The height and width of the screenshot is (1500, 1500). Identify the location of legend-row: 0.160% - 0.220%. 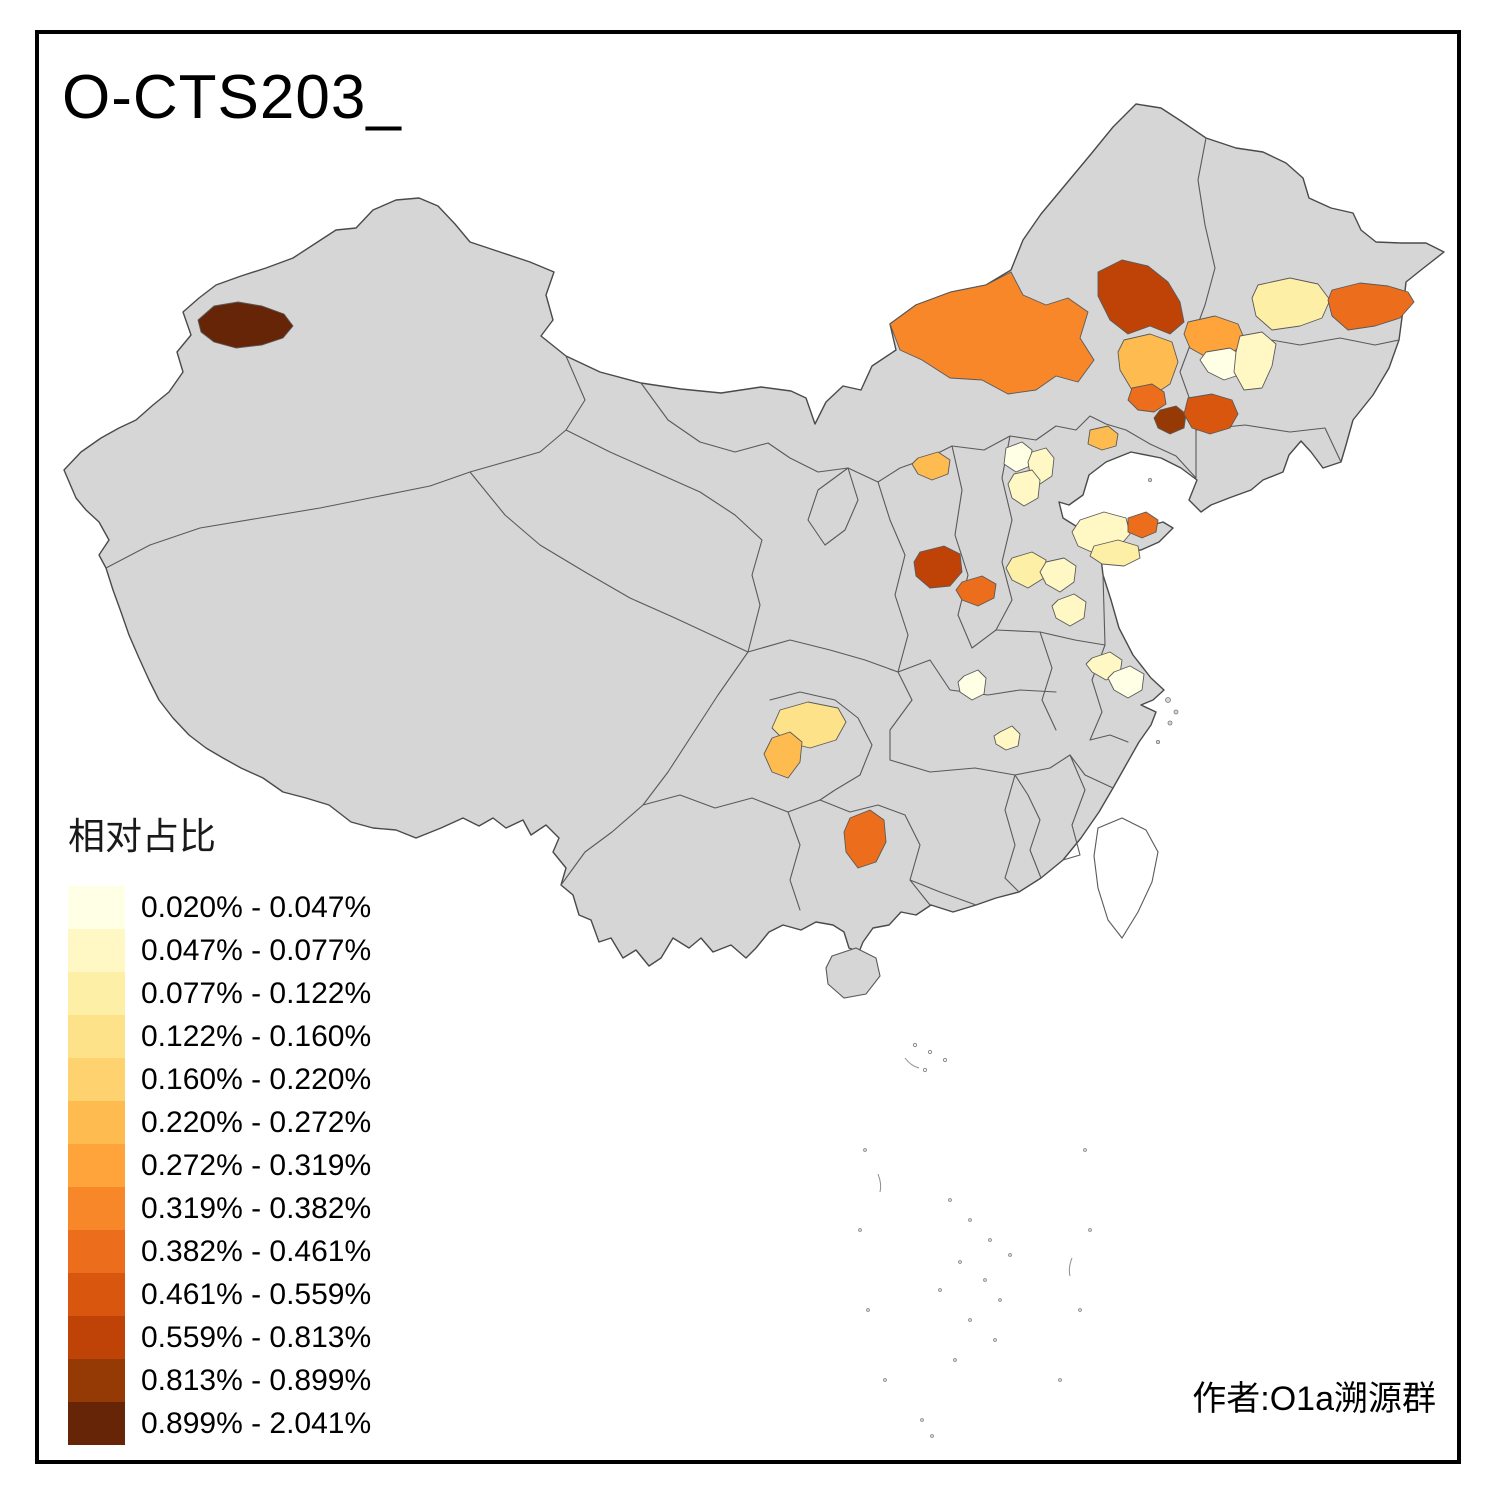
(219, 1079).